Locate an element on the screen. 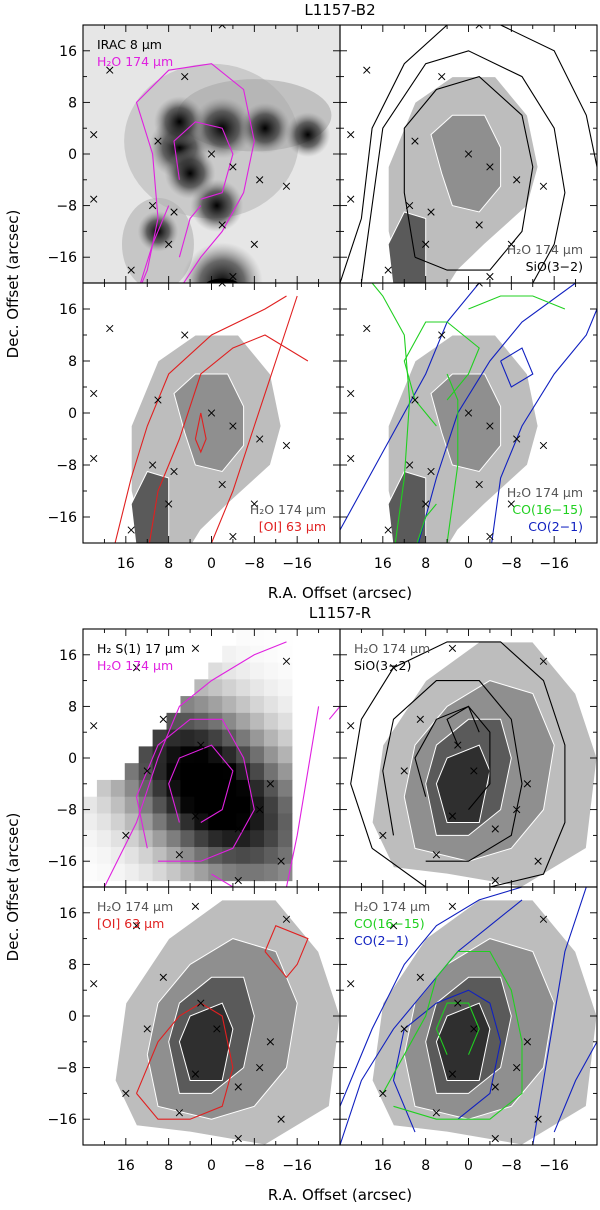 This screenshot has height=1210, width=600. x-tick-label: 0 is located at coordinates (211, 1166).